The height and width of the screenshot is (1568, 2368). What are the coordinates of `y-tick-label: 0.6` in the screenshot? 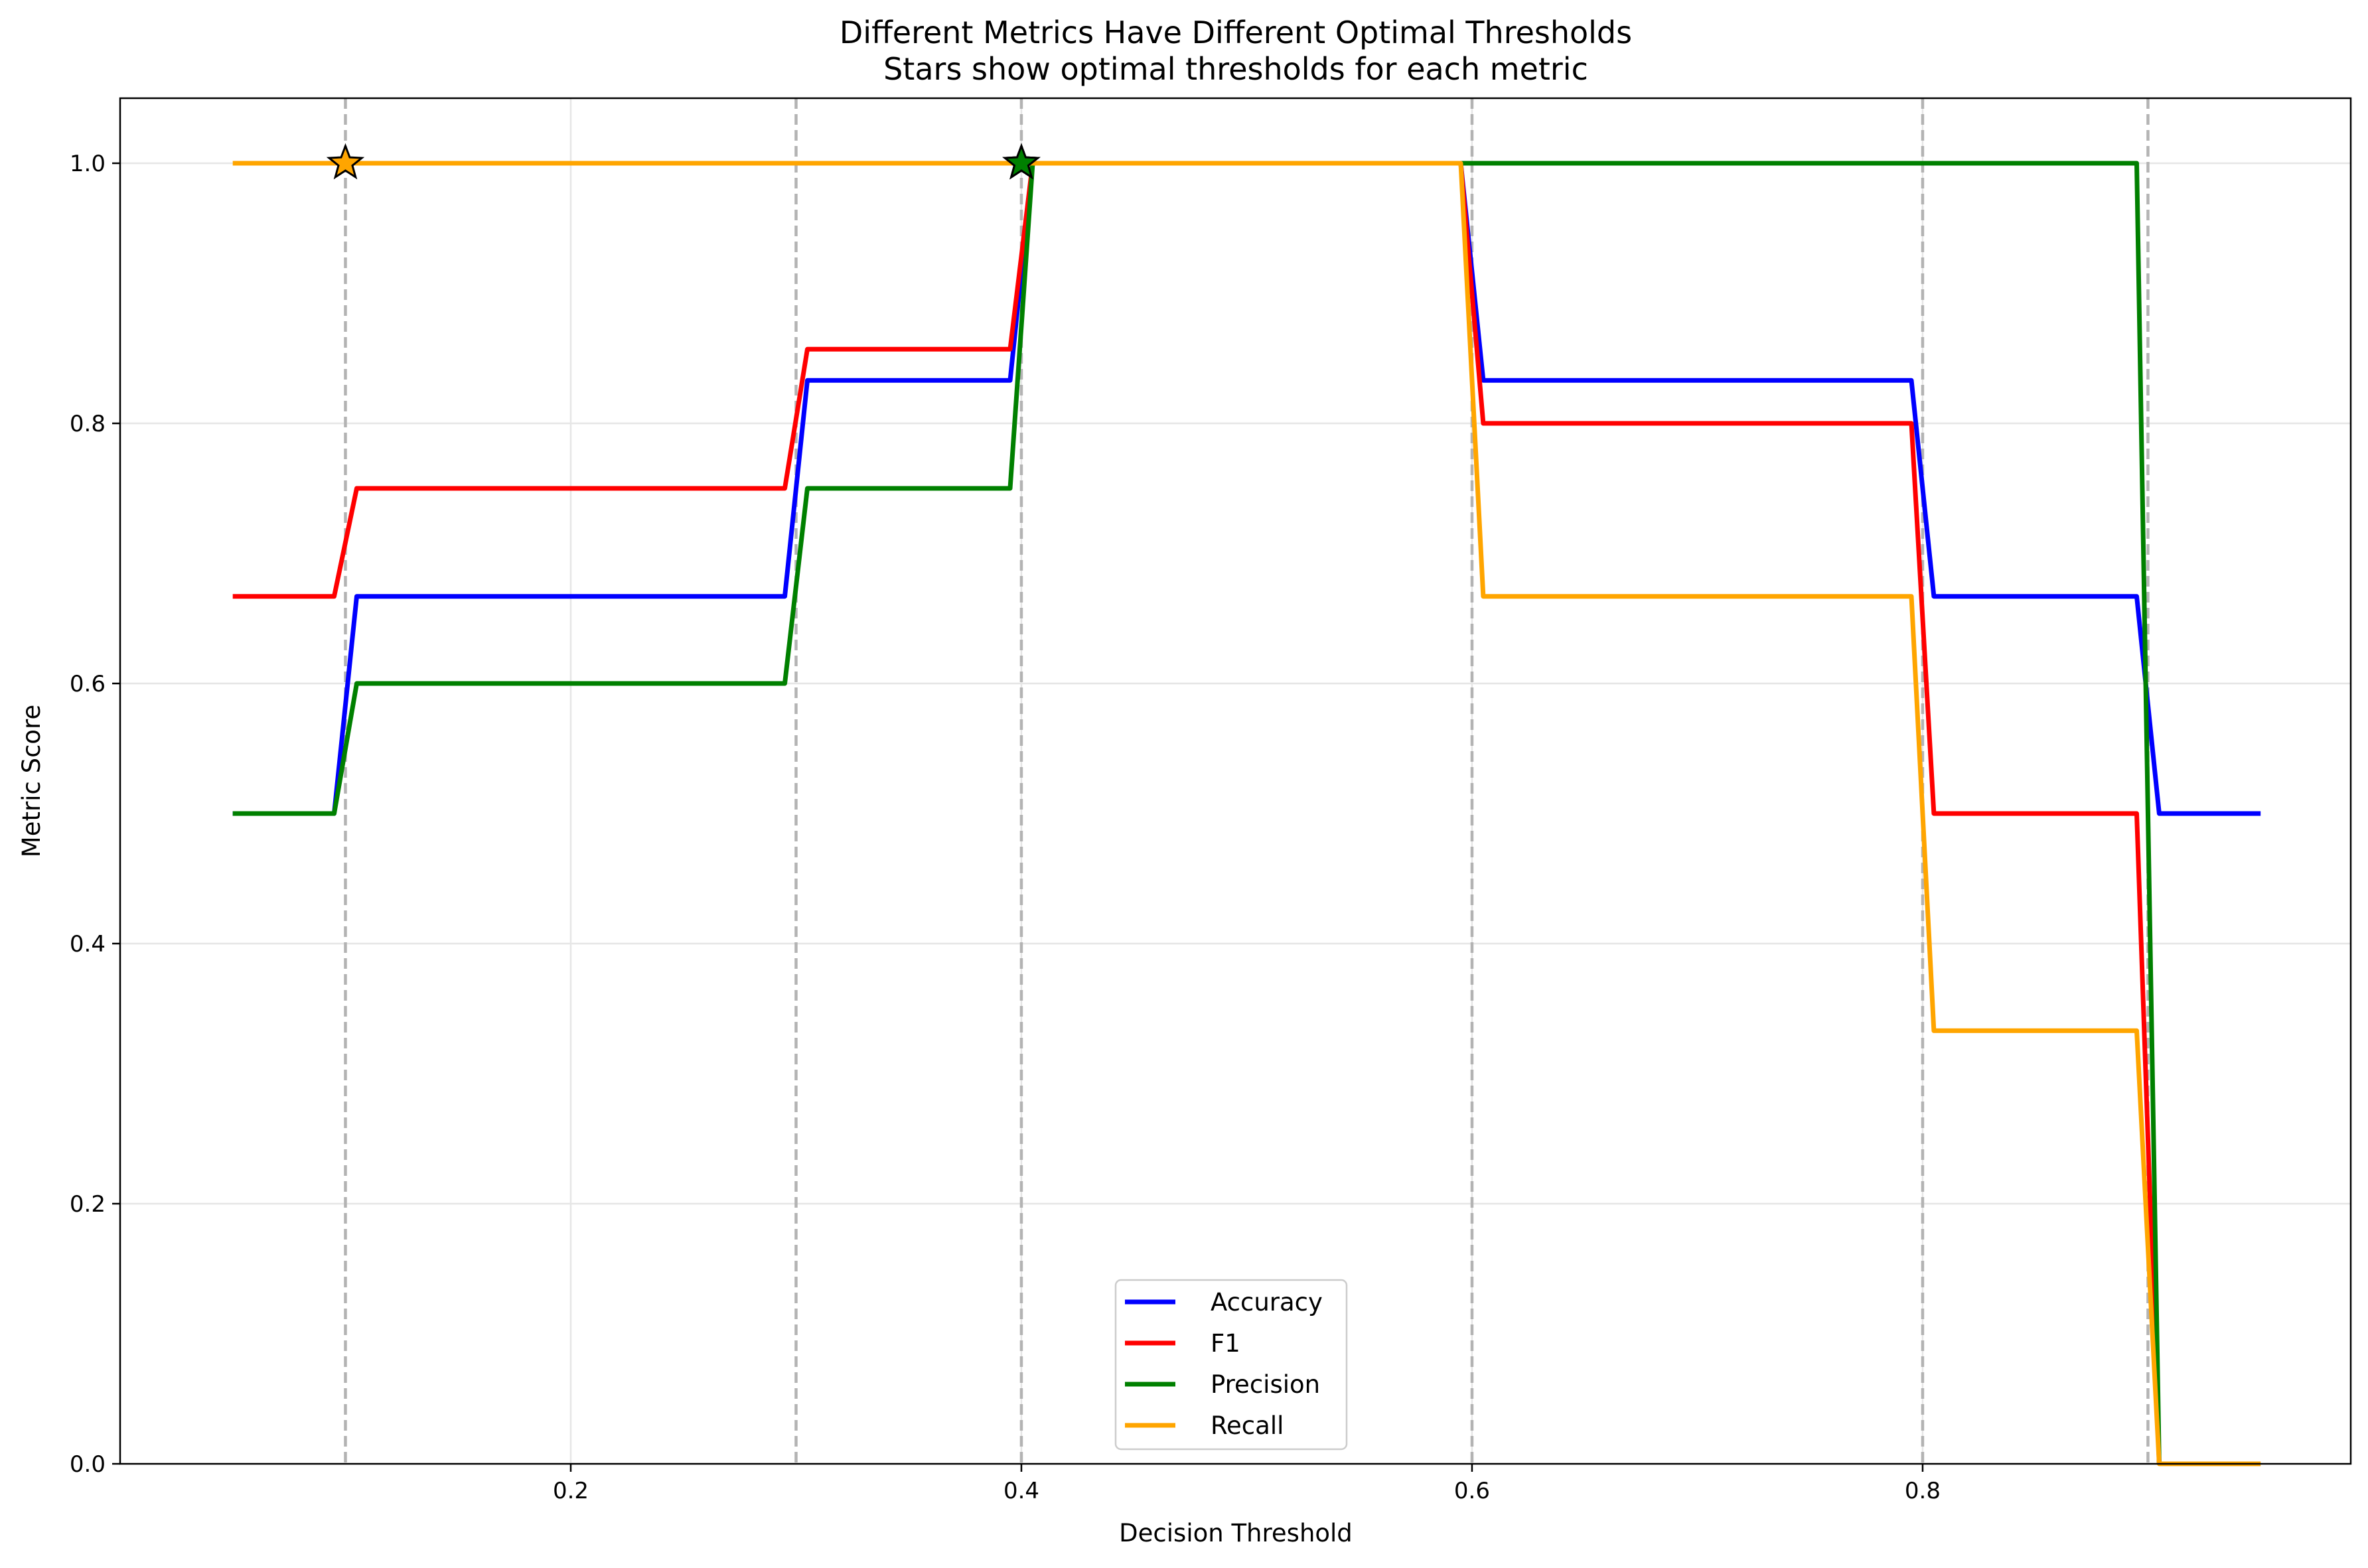 It's located at (88, 684).